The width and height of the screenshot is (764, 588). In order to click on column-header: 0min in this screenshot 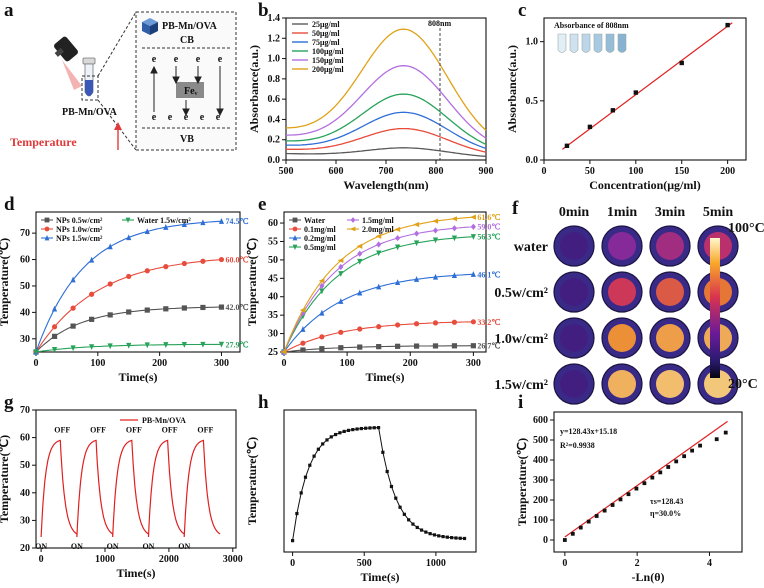, I will do `click(574, 212)`.